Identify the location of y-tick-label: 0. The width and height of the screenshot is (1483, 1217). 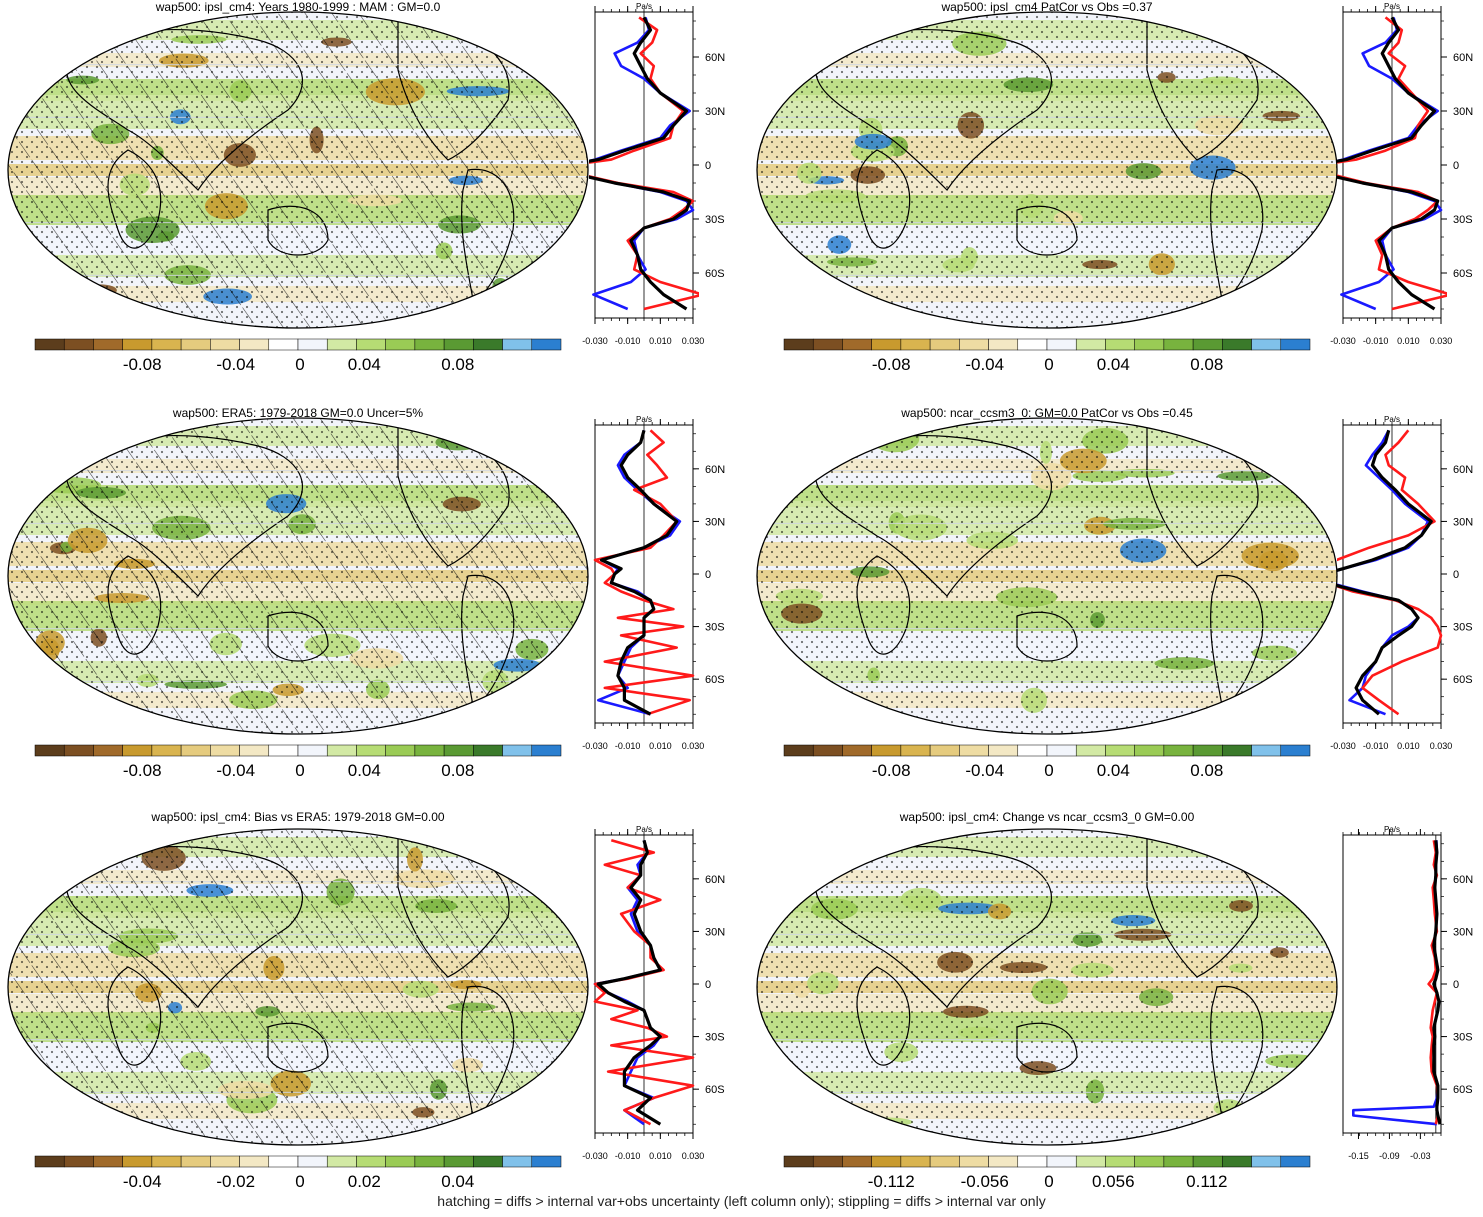
(708, 575).